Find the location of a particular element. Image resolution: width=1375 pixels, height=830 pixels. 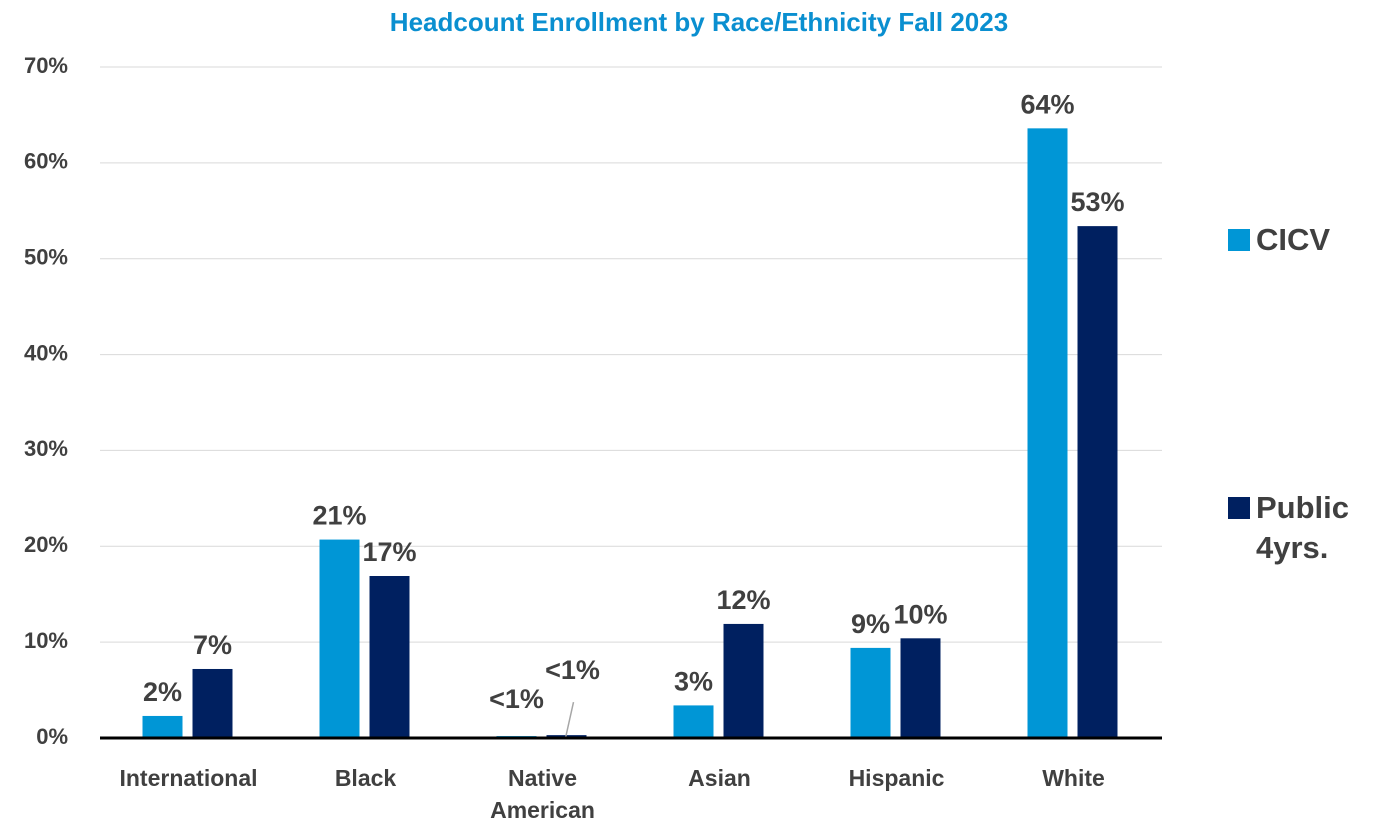

y-tick-label: 60% is located at coordinates (46, 161).